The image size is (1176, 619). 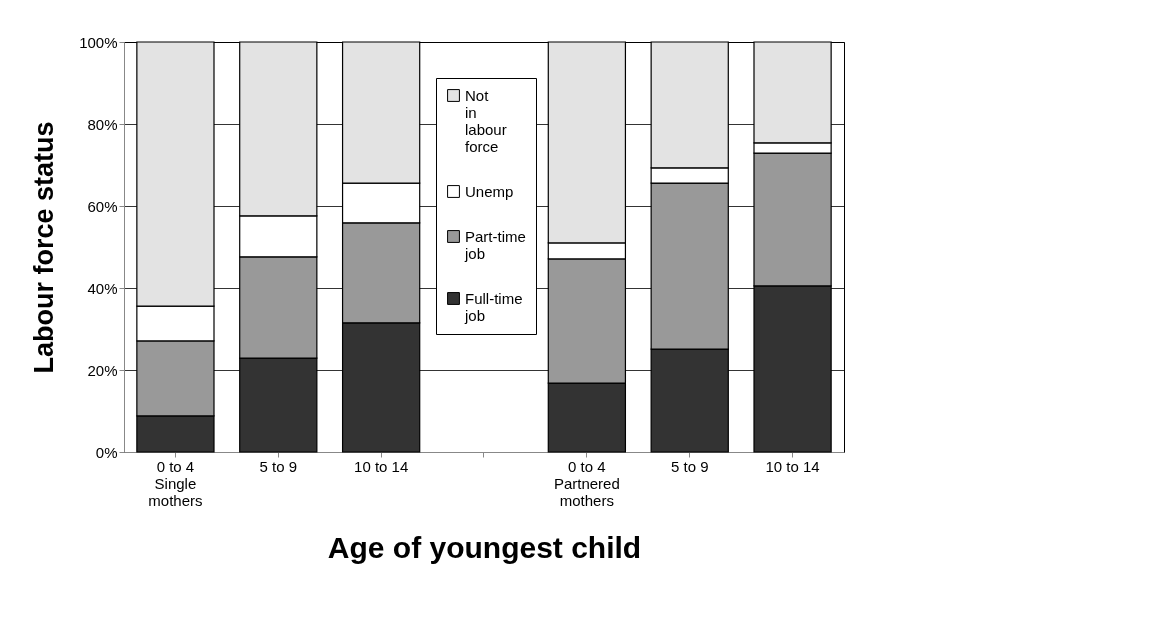 I want to click on x-tick-label: 0 to 4 Single mothers, so click(x=175, y=483).